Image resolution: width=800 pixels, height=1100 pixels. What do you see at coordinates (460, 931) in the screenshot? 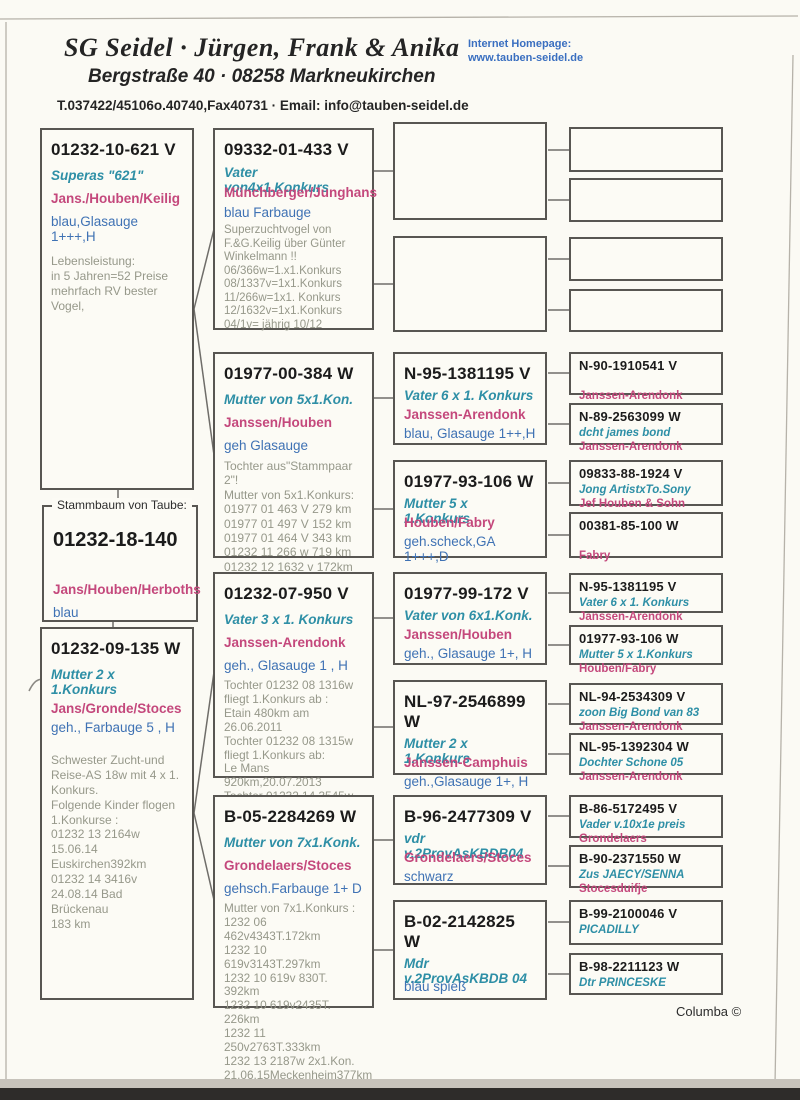
I see `ring-number: B-02-2142825 W` at bounding box center [460, 931].